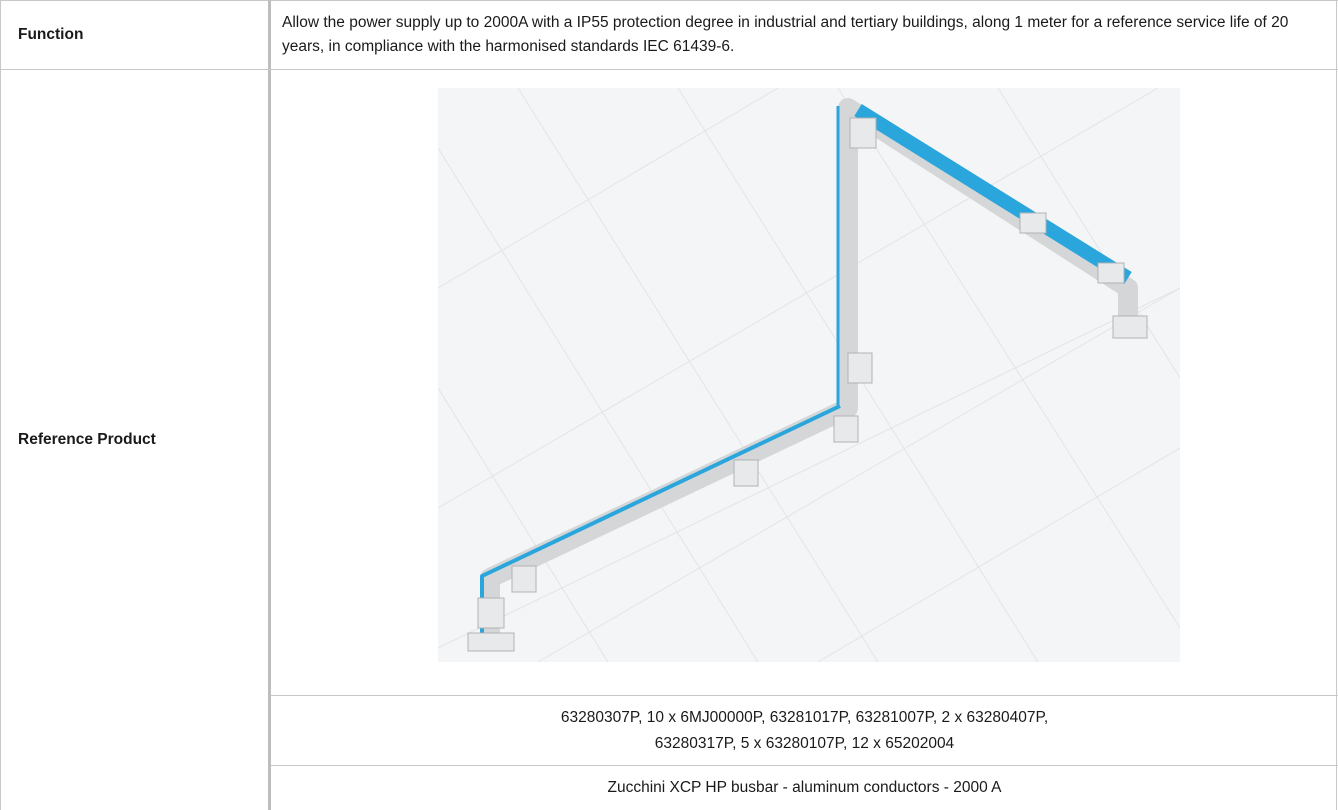 The height and width of the screenshot is (810, 1338). What do you see at coordinates (51, 34) in the screenshot?
I see `row-label: Function` at bounding box center [51, 34].